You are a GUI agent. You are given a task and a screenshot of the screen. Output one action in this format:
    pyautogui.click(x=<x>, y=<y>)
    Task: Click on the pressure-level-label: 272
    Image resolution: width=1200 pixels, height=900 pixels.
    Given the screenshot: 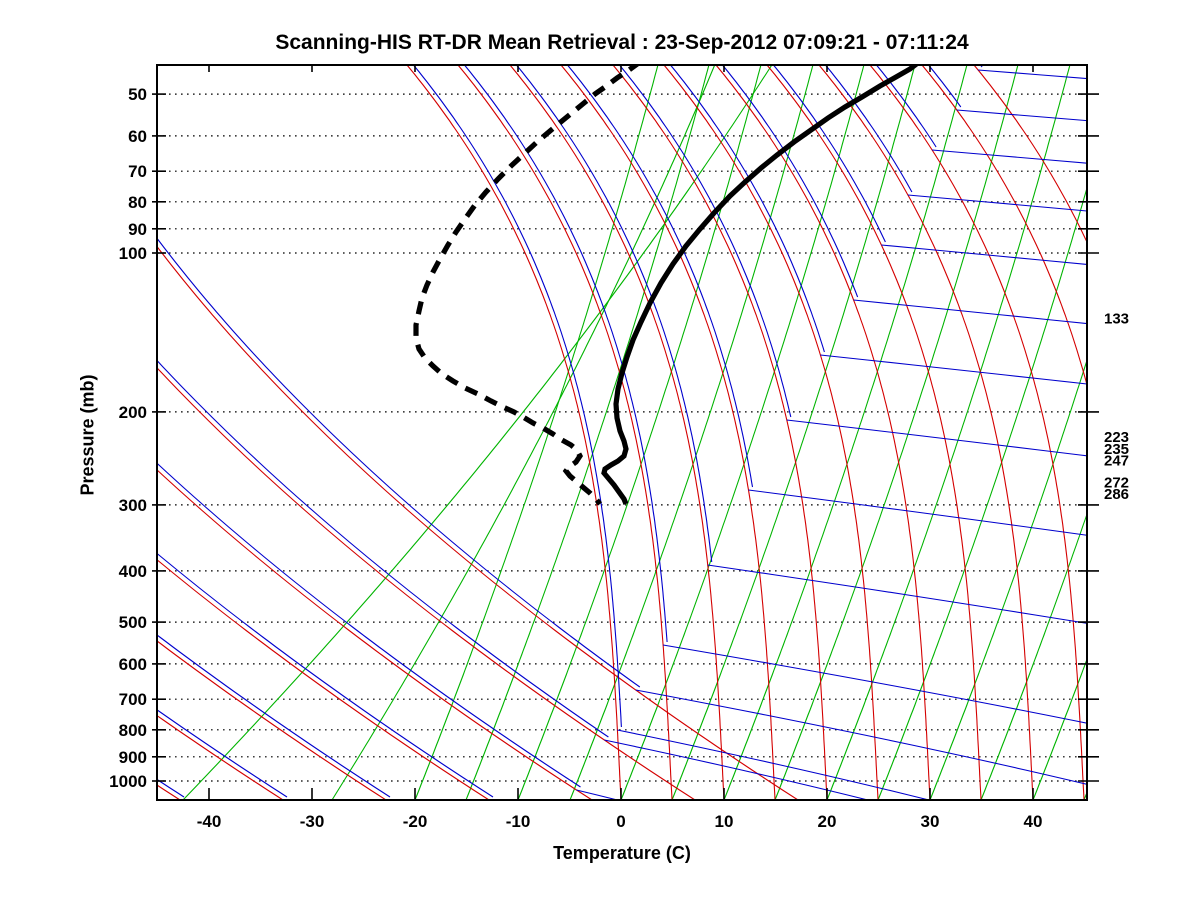 What is the action you would take?
    pyautogui.click(x=1116, y=482)
    